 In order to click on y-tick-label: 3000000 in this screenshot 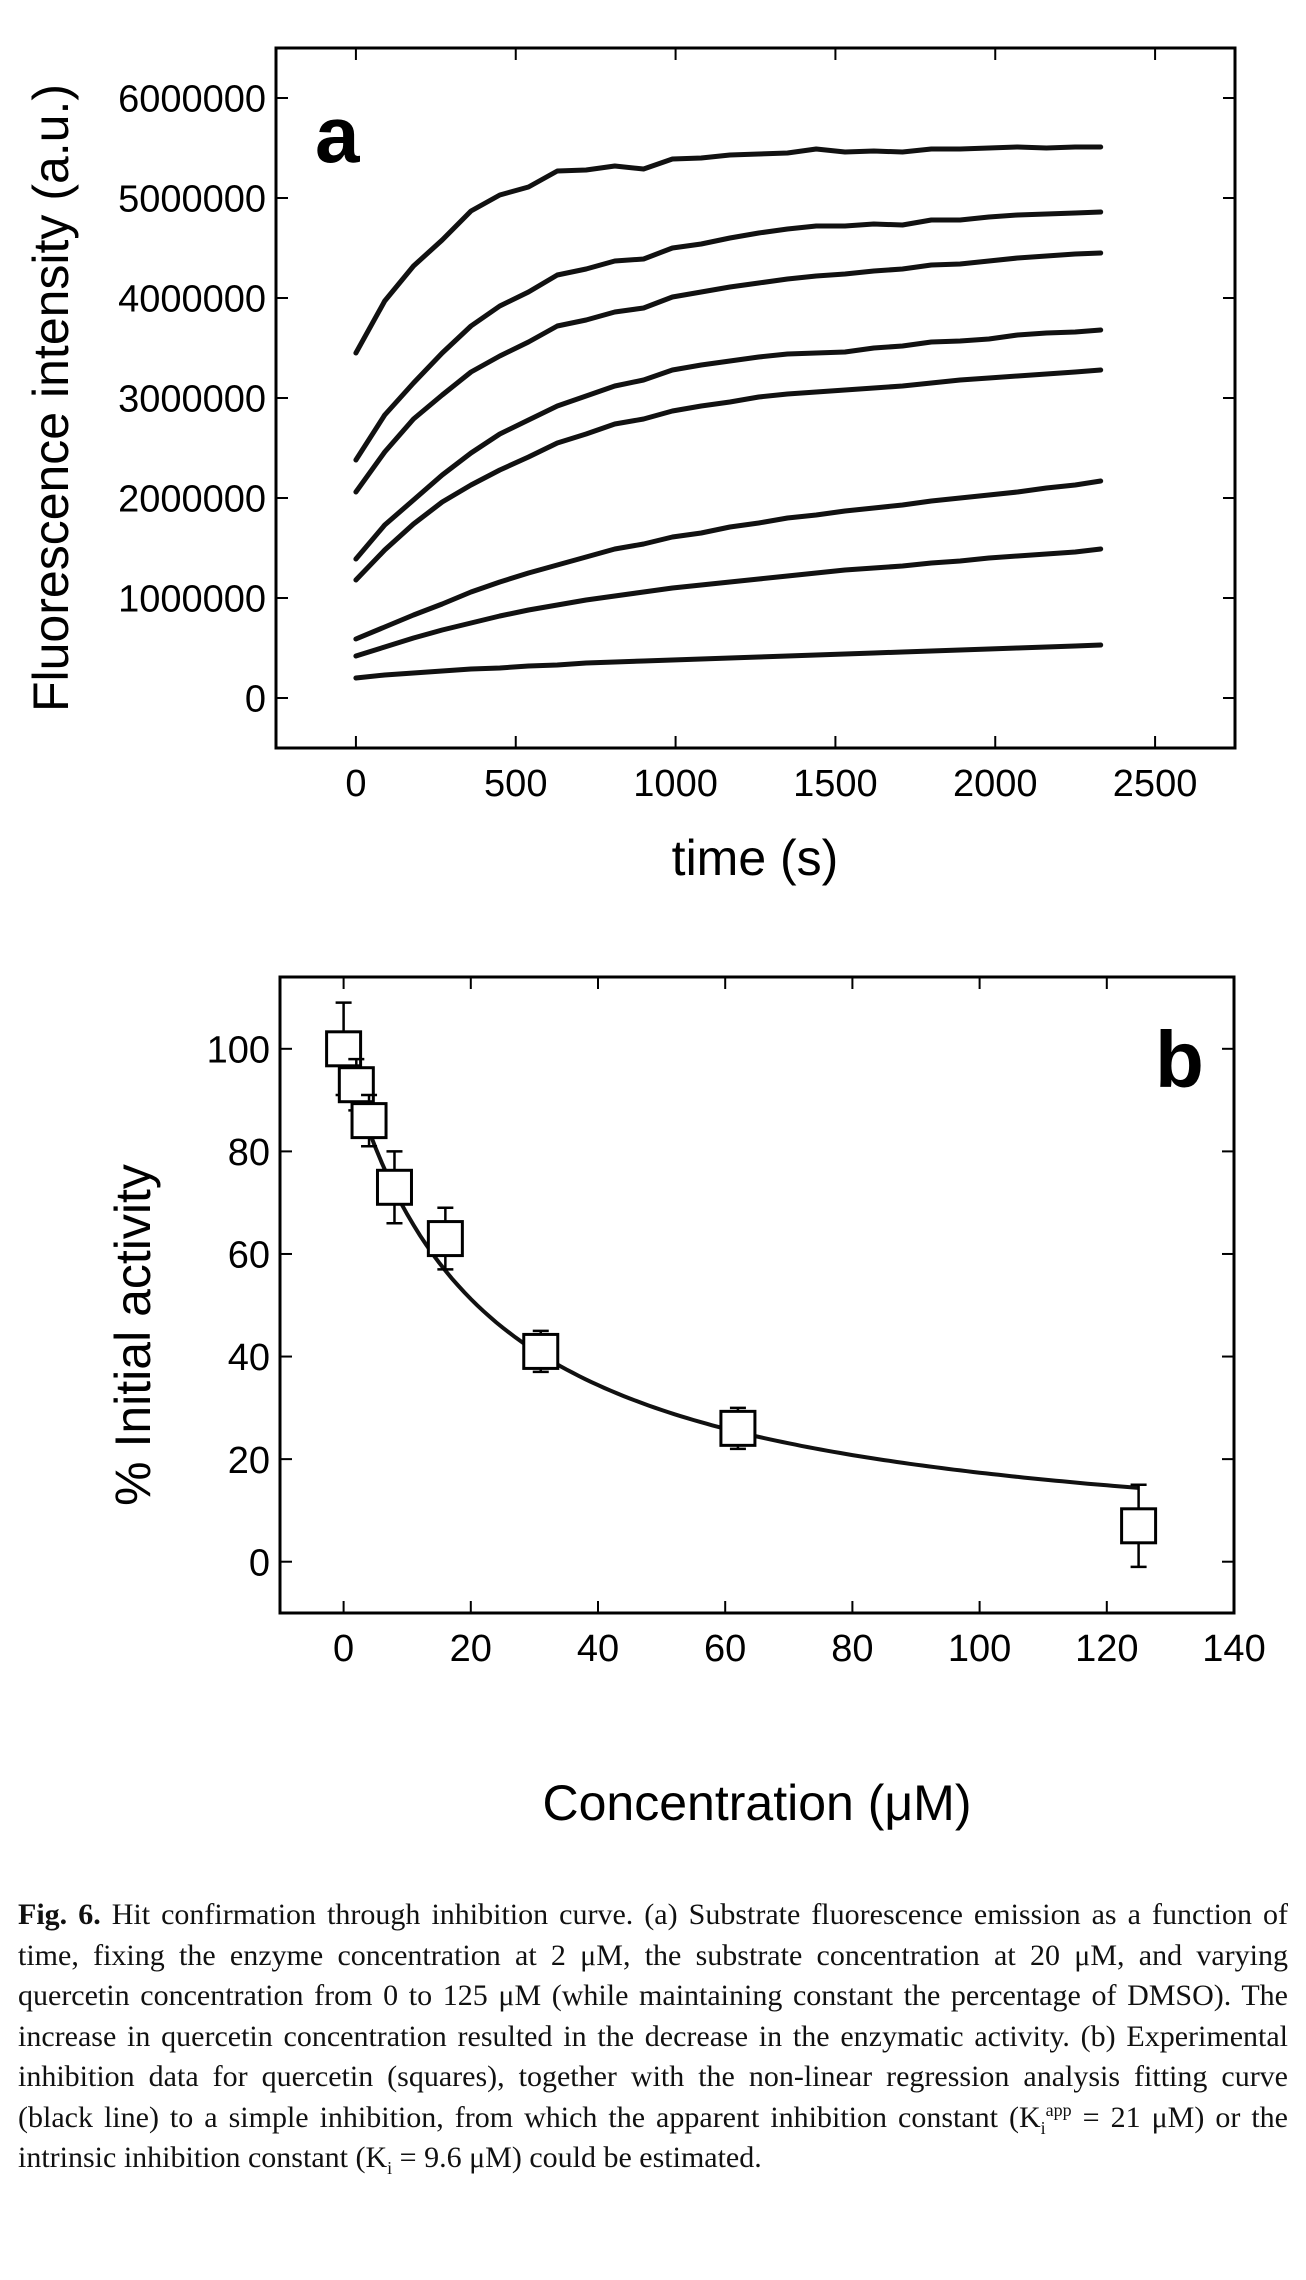, I will do `click(192, 400)`.